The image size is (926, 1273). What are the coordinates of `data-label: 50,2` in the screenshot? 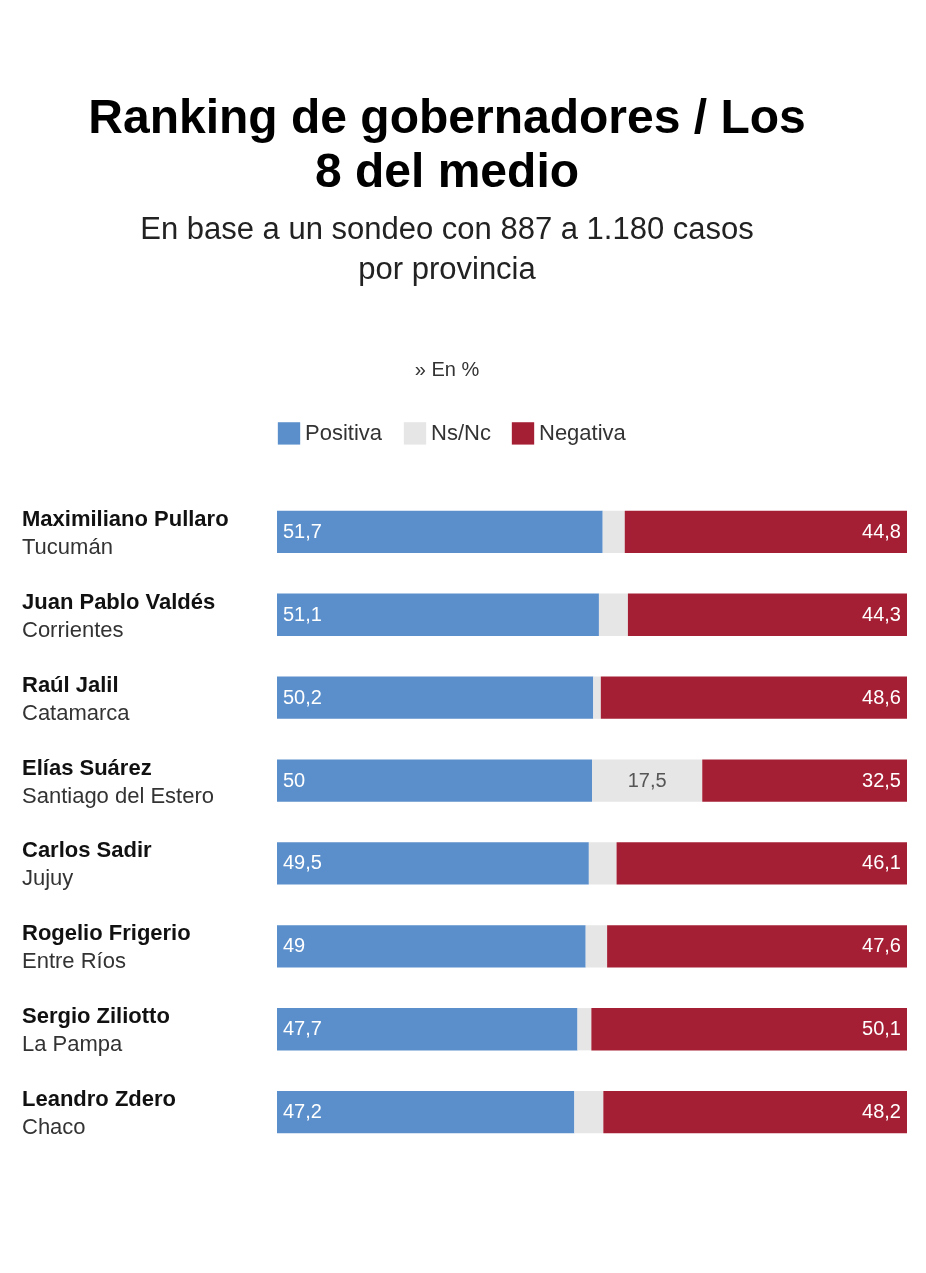 It's located at (302, 696).